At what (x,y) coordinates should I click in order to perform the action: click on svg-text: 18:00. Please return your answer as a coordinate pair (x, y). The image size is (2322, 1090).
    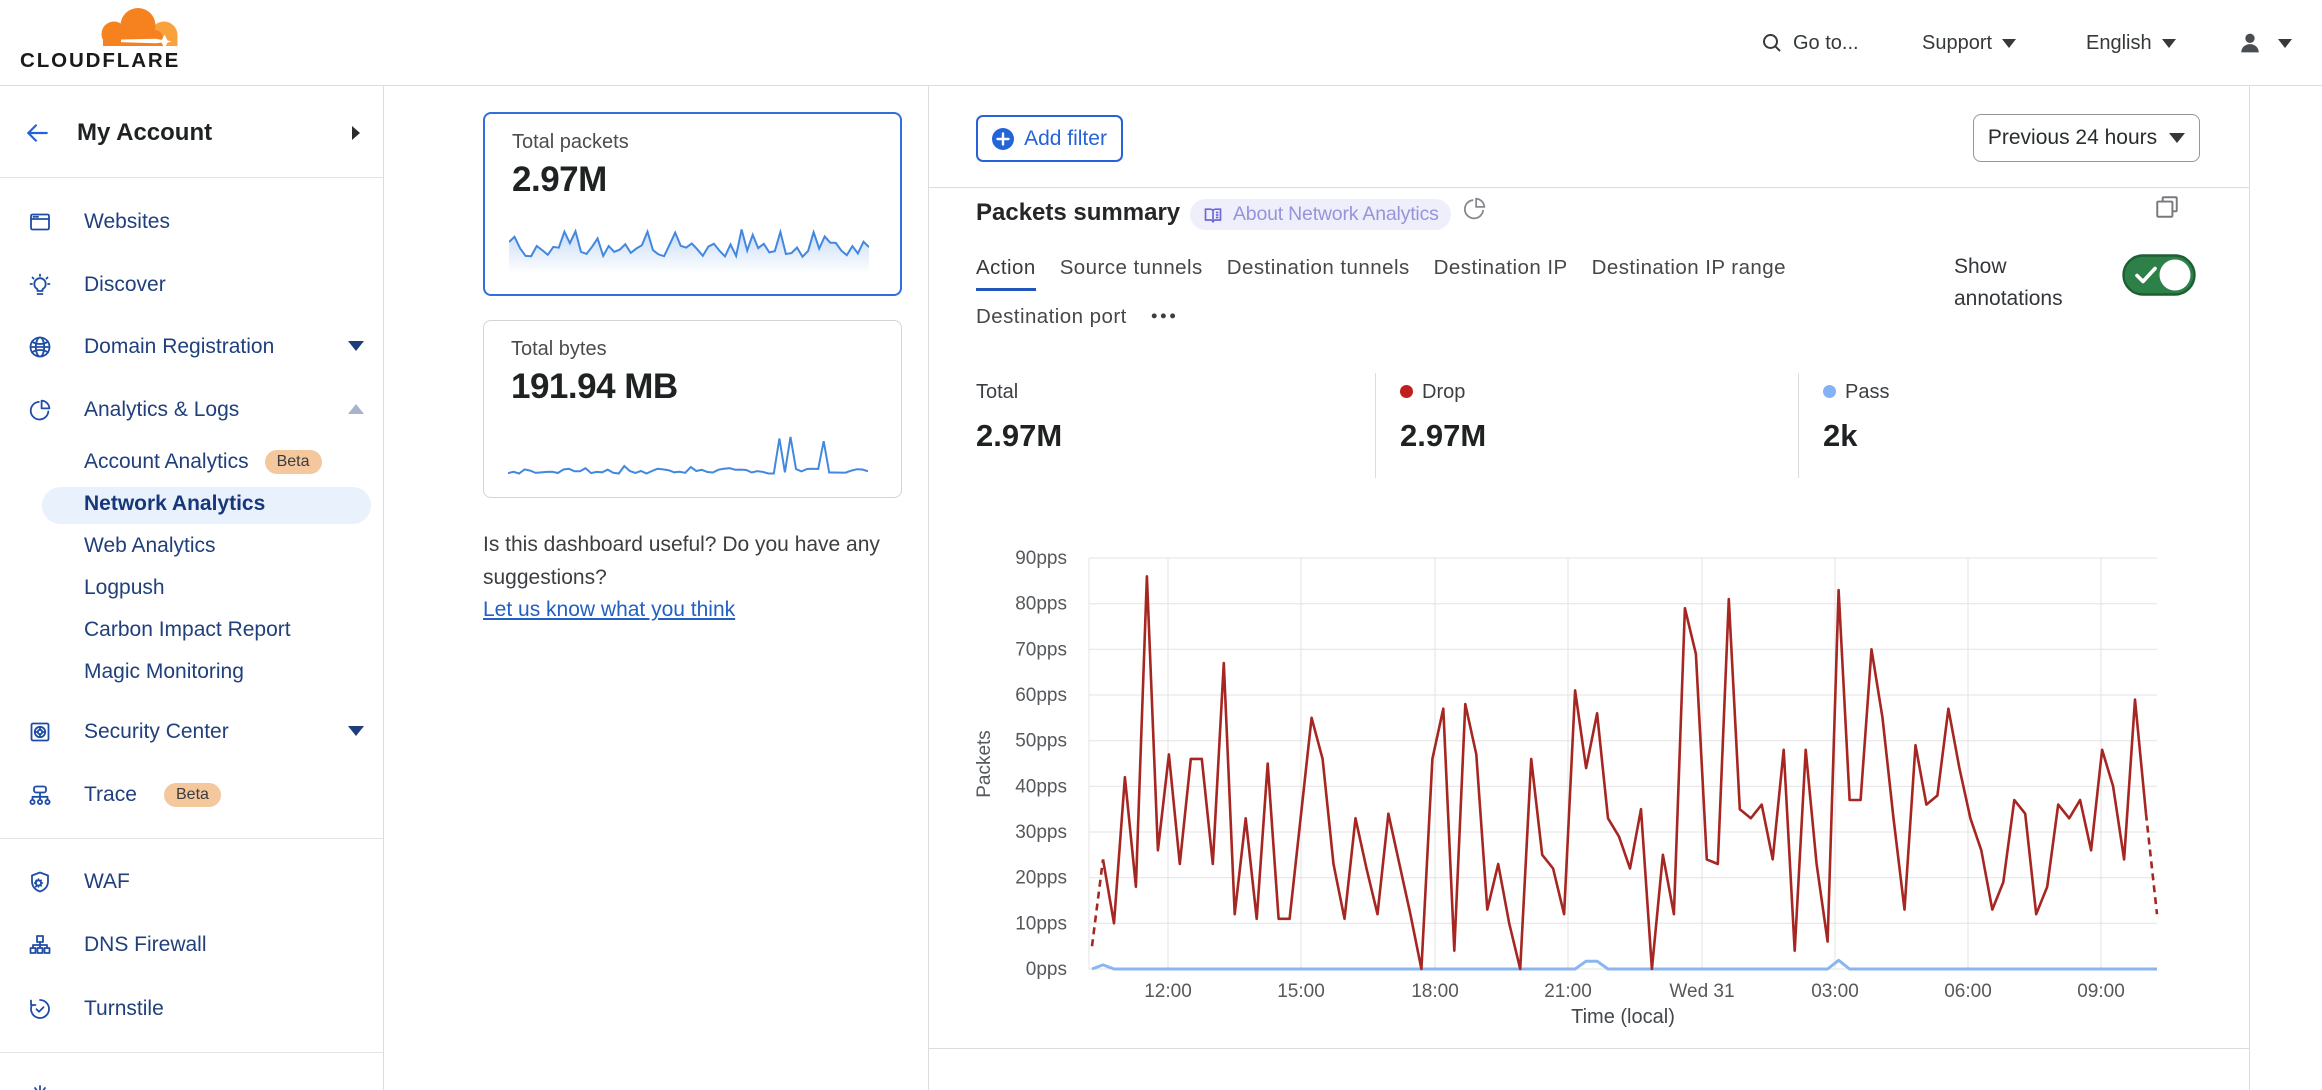
    Looking at the image, I should click on (1435, 991).